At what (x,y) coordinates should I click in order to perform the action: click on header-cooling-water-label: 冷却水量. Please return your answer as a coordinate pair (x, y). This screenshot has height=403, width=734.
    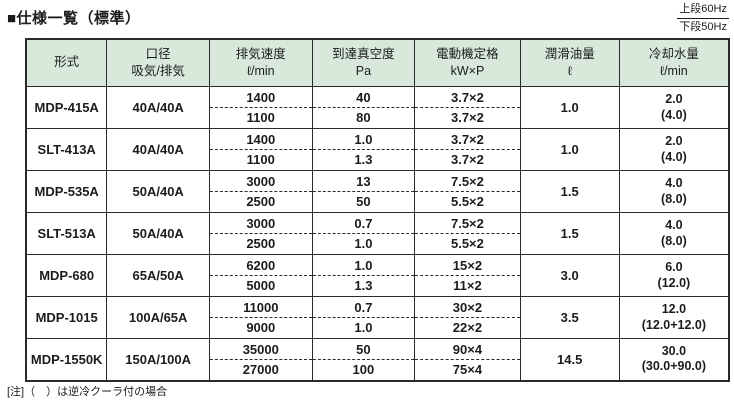
    Looking at the image, I should click on (673, 53).